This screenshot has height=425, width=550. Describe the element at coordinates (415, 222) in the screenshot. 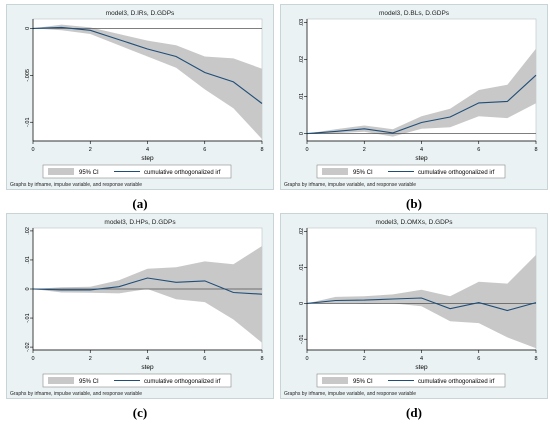

I see `panel-title: model3, D.OMXs, D.GDPs` at that location.